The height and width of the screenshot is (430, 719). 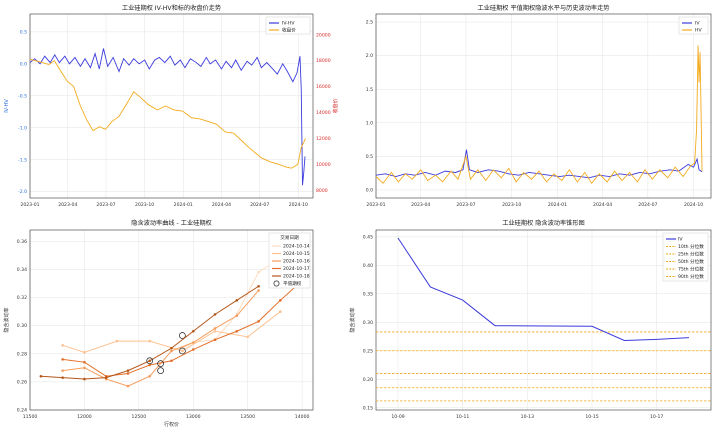 What do you see at coordinates (22, 270) in the screenshot?
I see `y-tick-label: 0.34` at bounding box center [22, 270].